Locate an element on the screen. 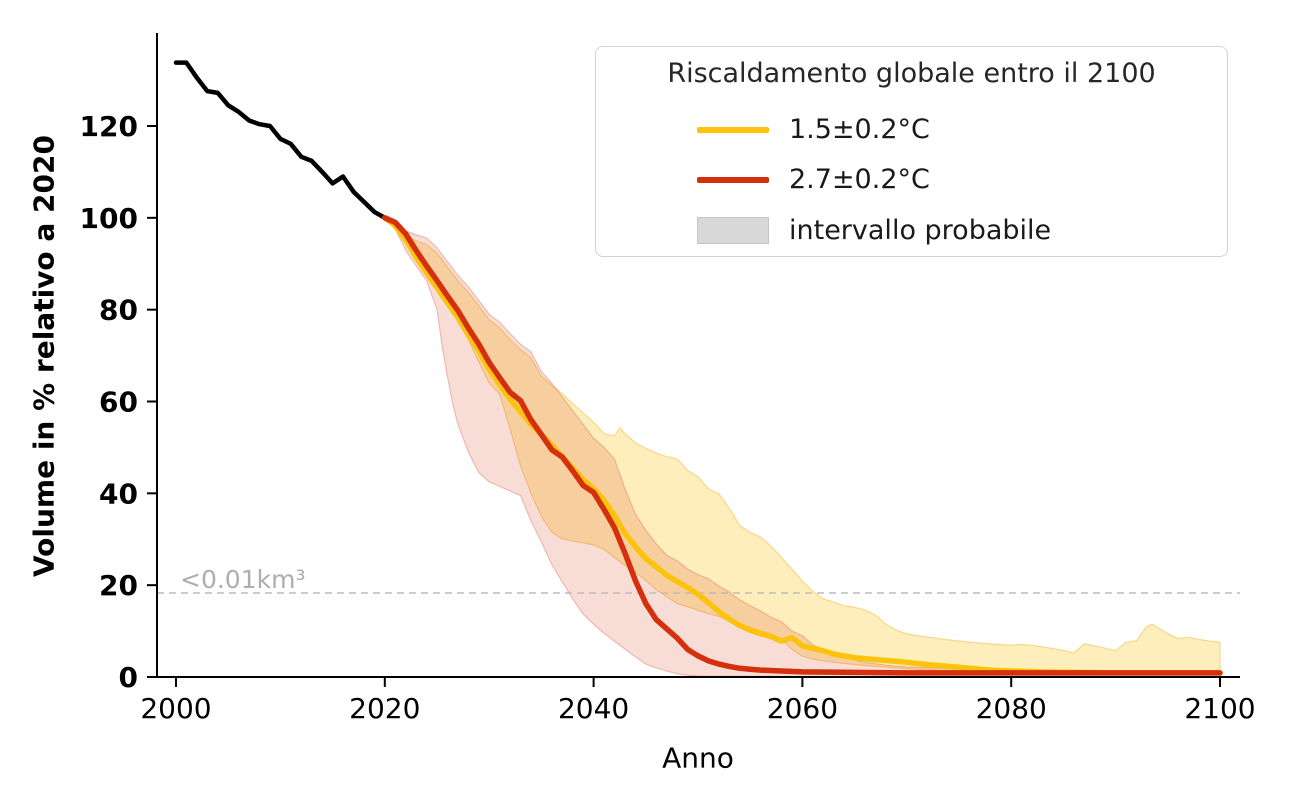  x-tick-label: 2060 is located at coordinates (802, 708).